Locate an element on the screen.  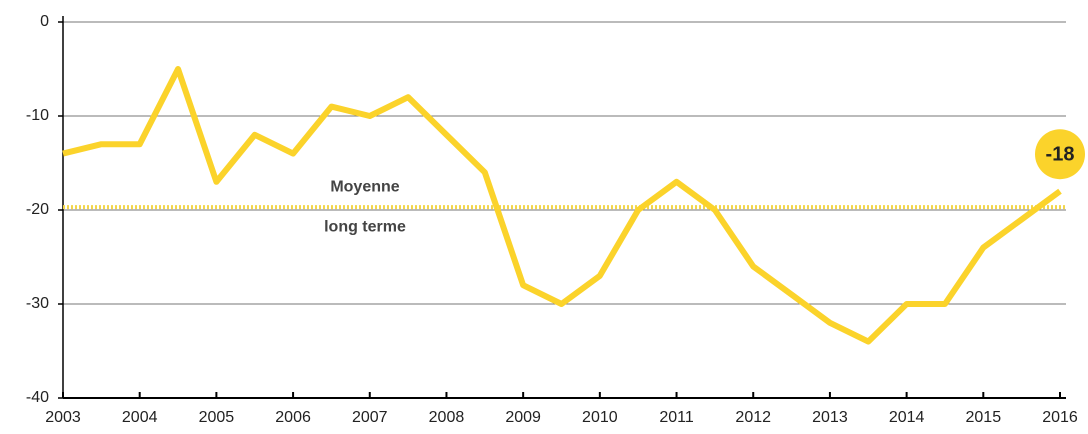
x-tick-label: 2011 is located at coordinates (676, 417).